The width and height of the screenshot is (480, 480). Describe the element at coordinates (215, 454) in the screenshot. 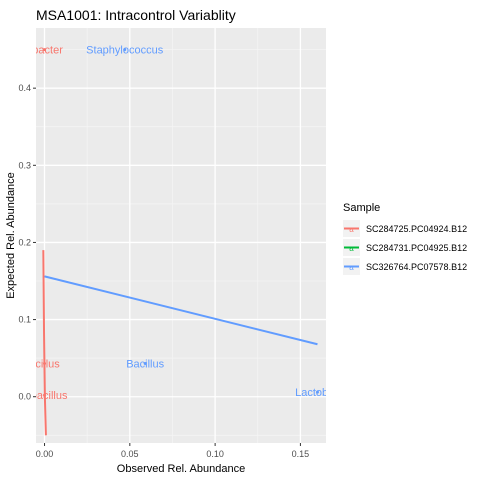

I see `x-tick-label: 0.10` at that location.